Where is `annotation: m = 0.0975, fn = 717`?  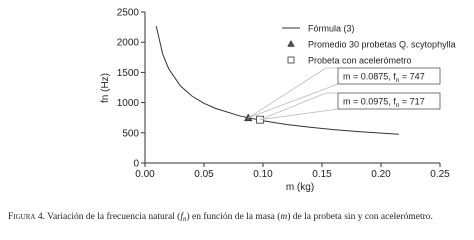
annotation: m = 0.0975, fn = 717 is located at coordinates (384, 103).